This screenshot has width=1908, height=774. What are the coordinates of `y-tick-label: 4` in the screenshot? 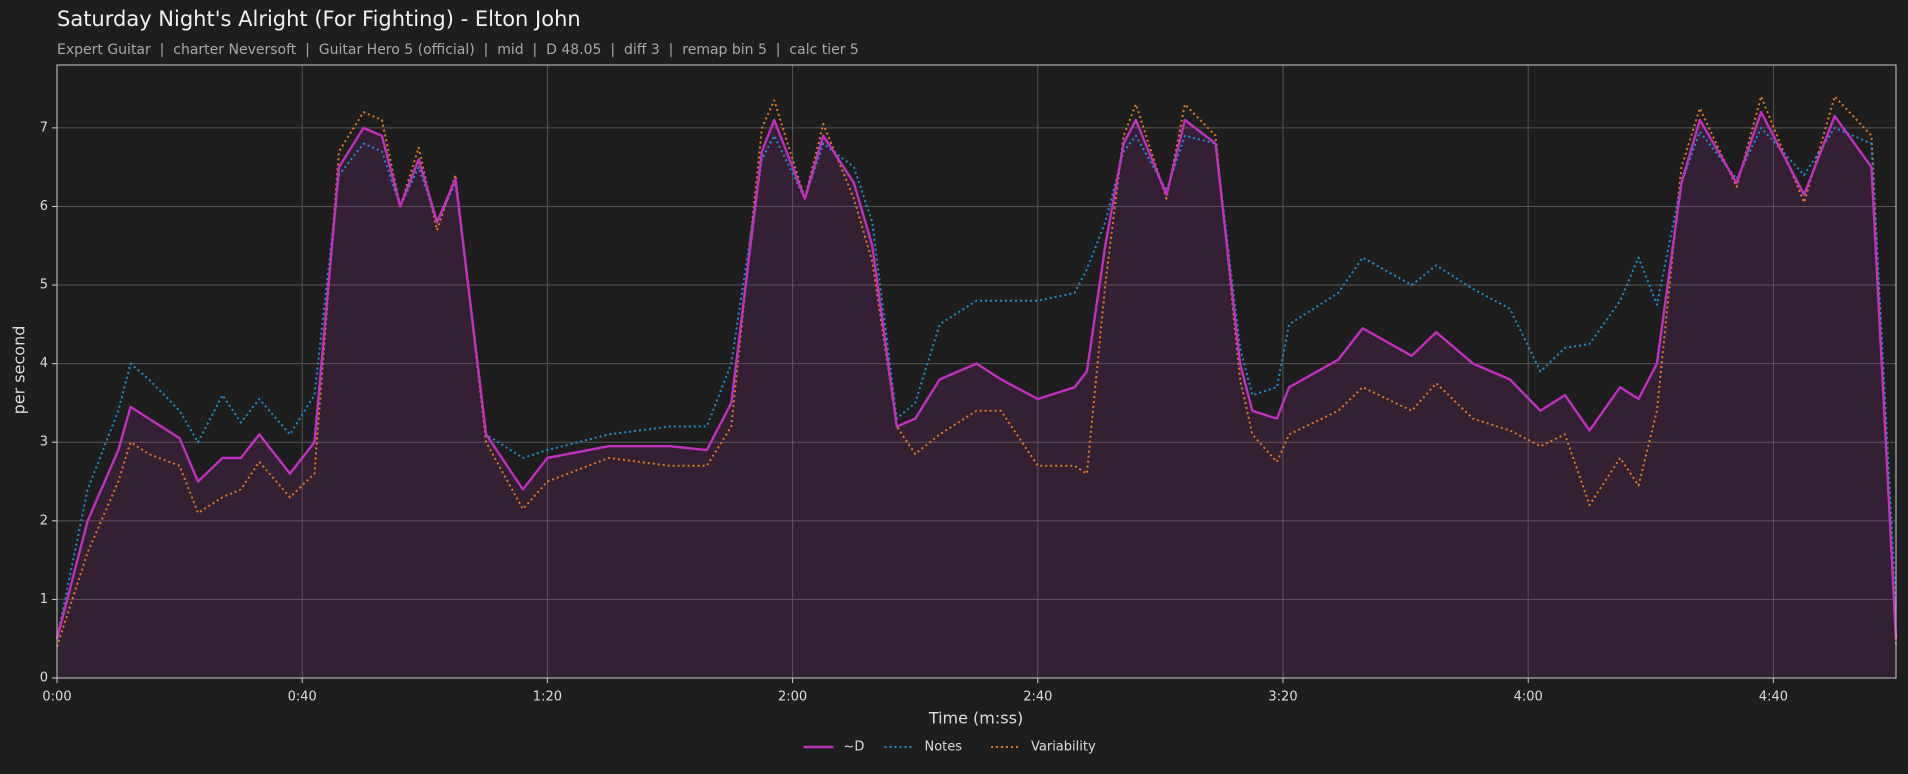 It's located at (44, 363).